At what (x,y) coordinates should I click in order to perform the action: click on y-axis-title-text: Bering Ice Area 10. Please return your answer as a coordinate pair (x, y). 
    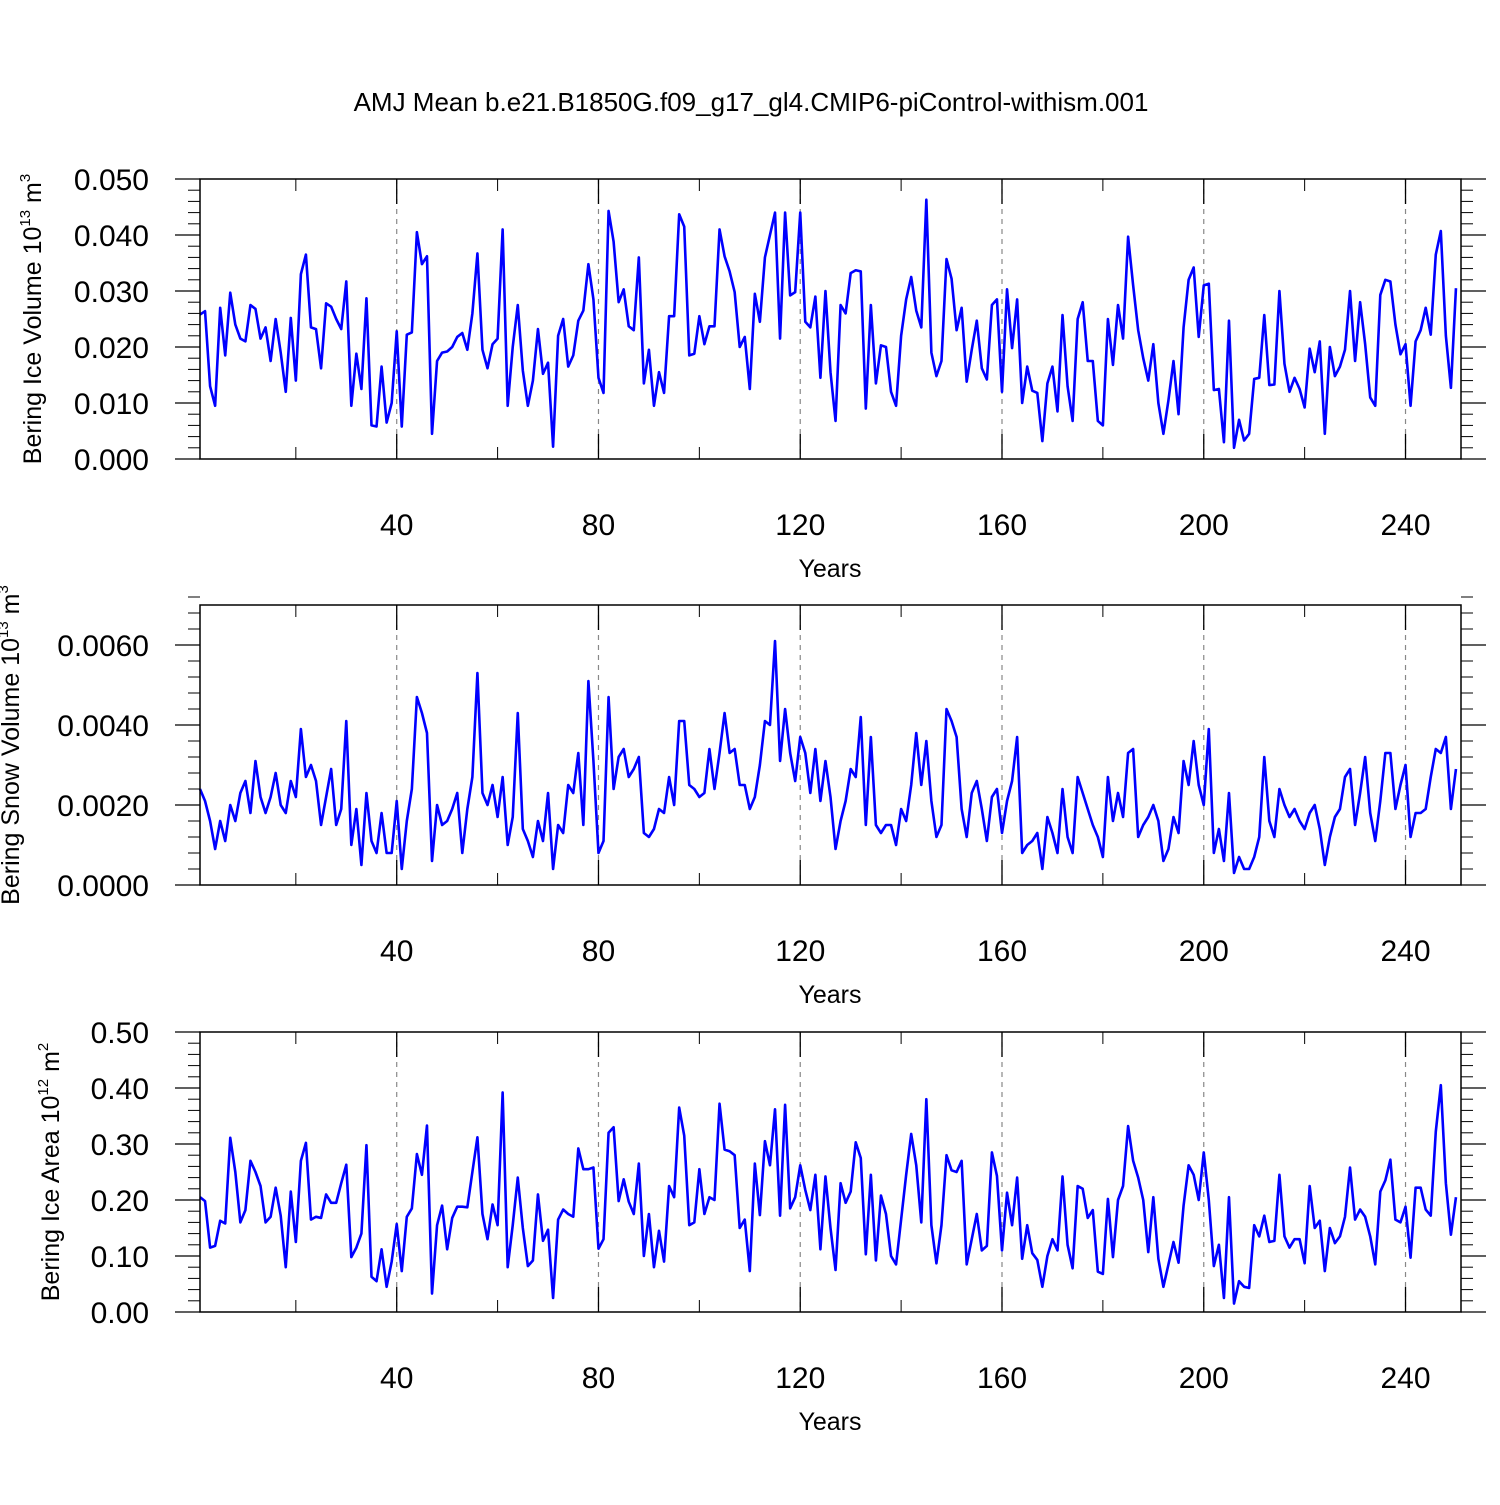
    Looking at the image, I should click on (51, 1199).